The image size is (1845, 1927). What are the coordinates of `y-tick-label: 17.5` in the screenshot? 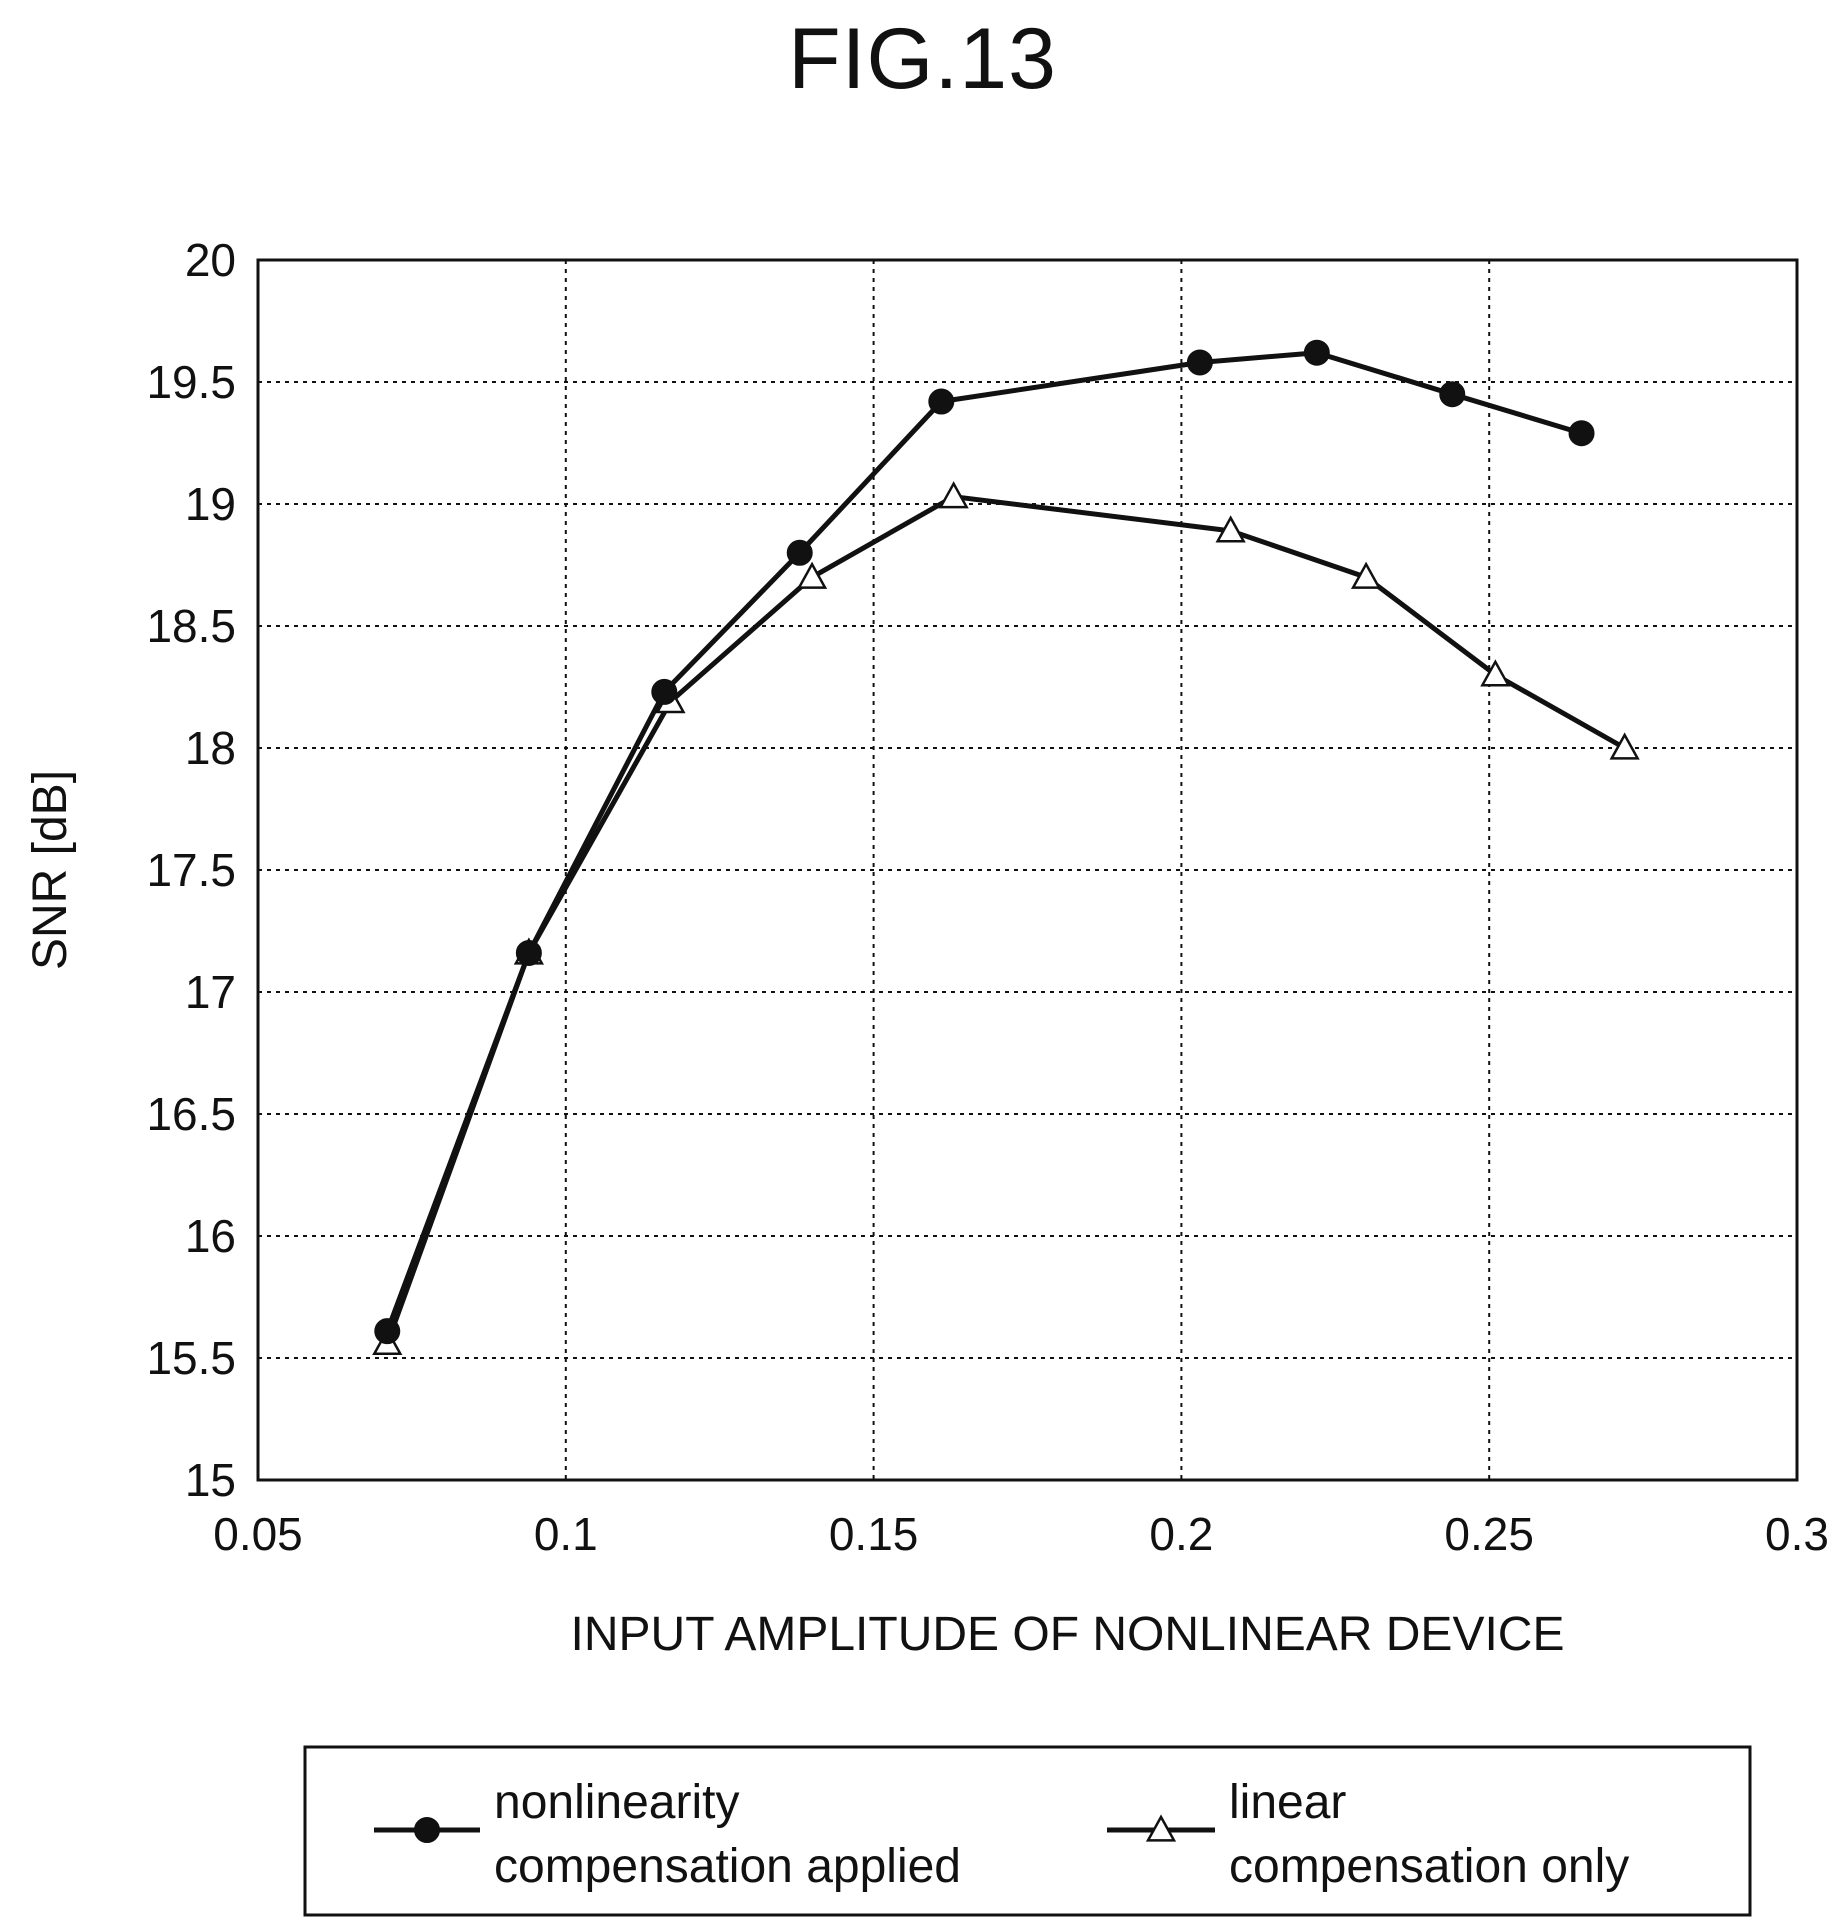 It's located at (191, 870).